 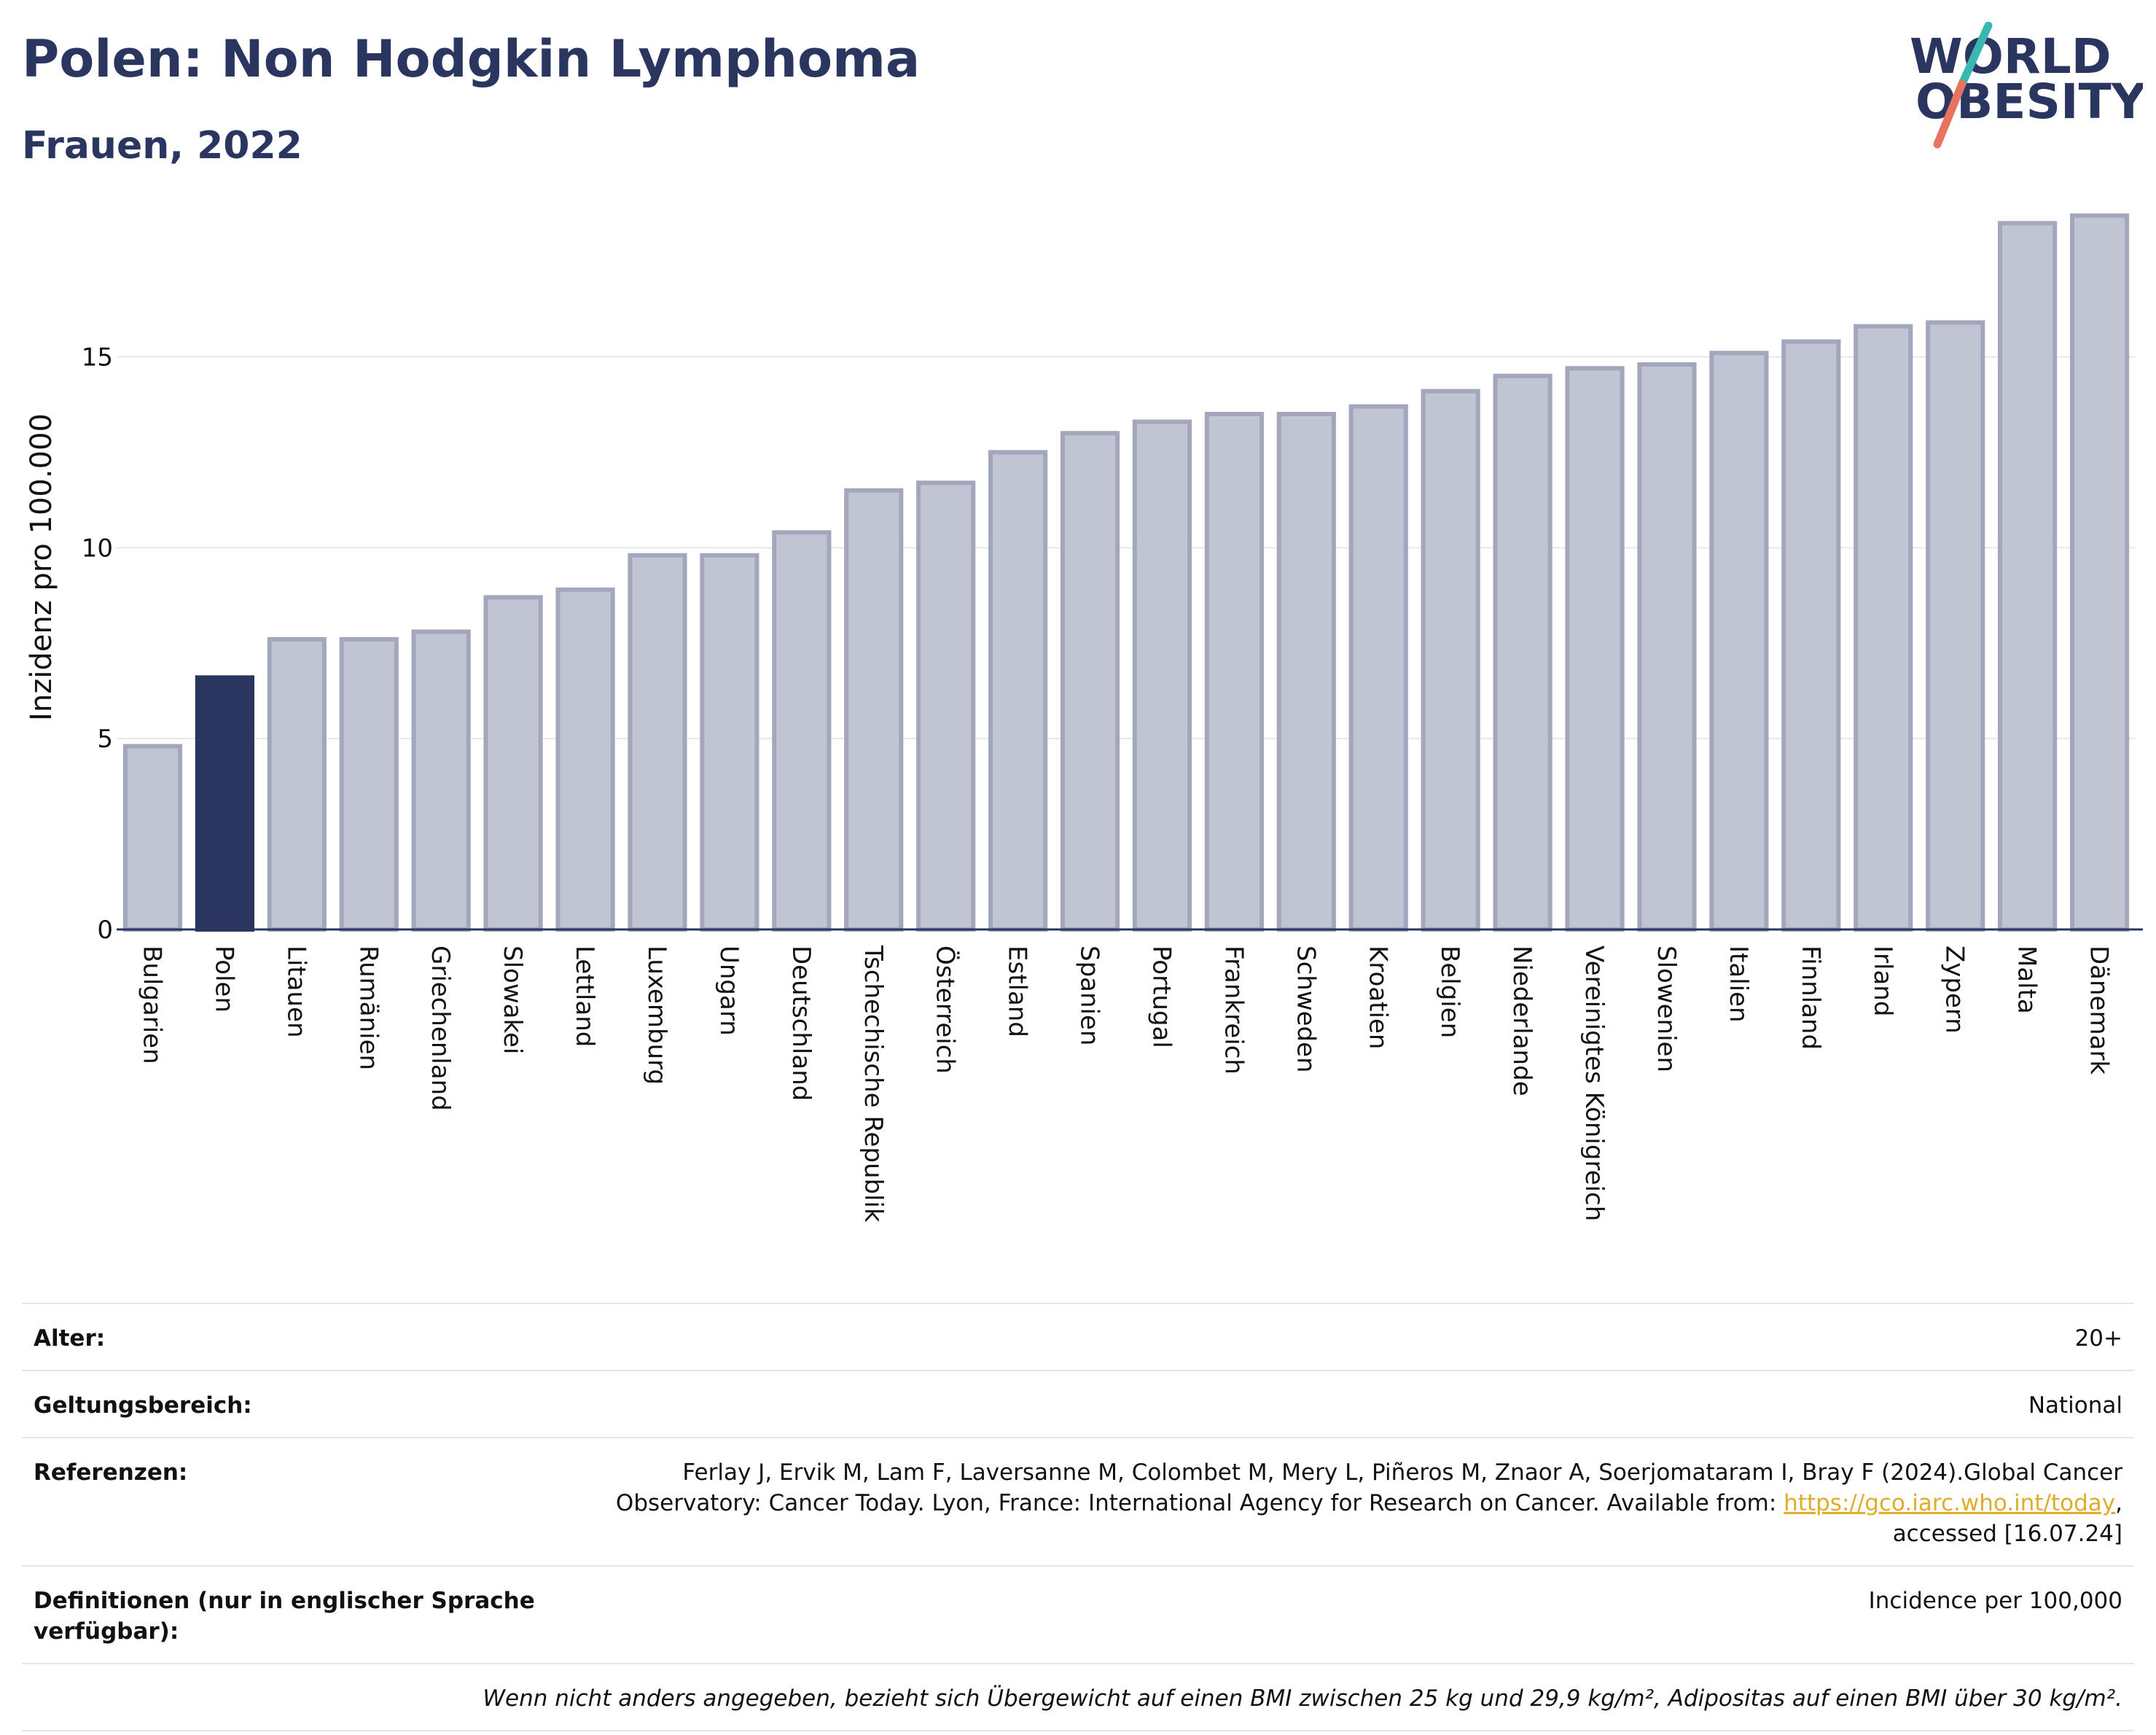 What do you see at coordinates (1451, 660) in the screenshot?
I see `bar-belgien` at bounding box center [1451, 660].